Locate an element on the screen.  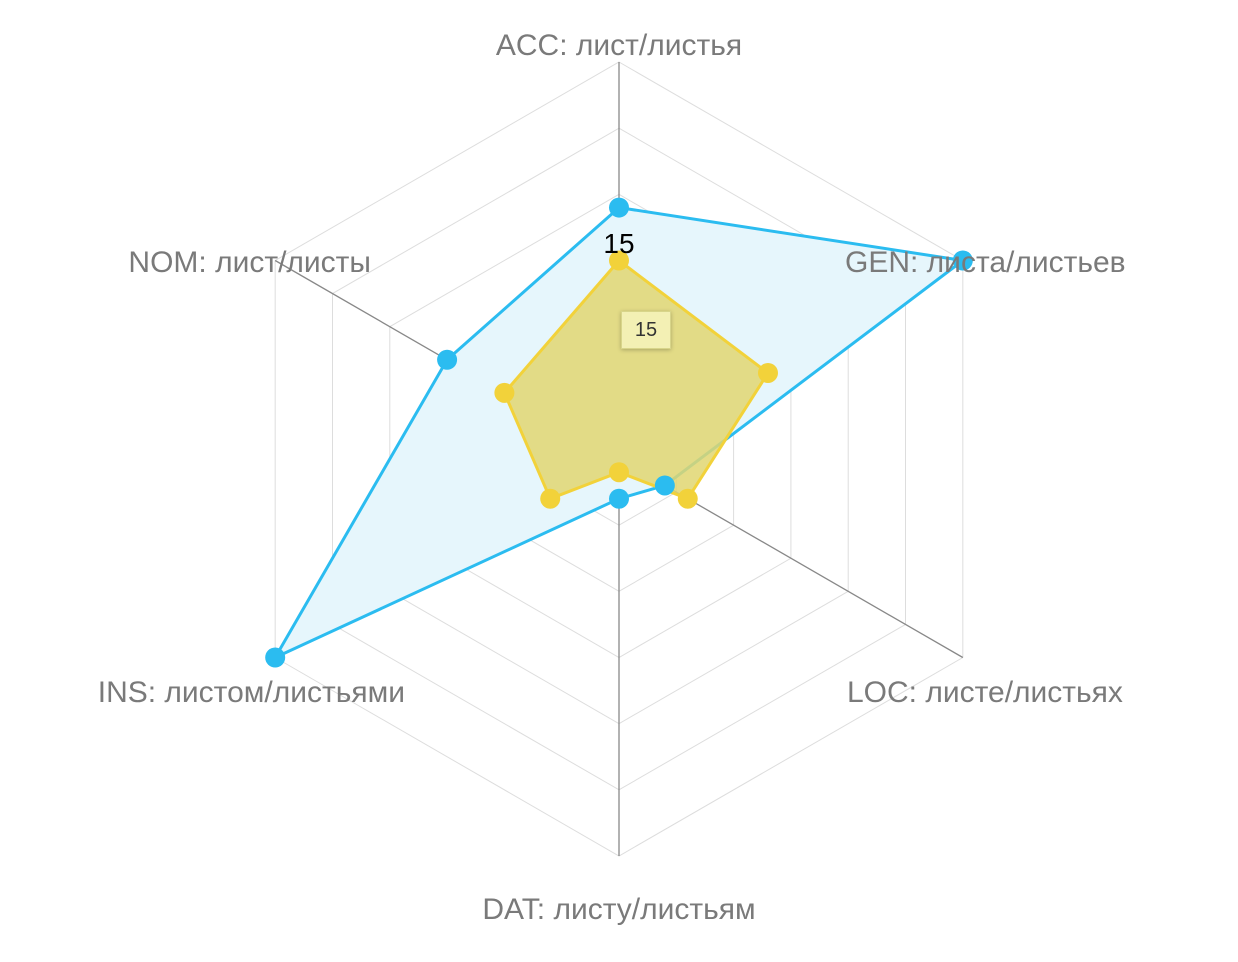
value-tooltip: 15 is located at coordinates (646, 330).